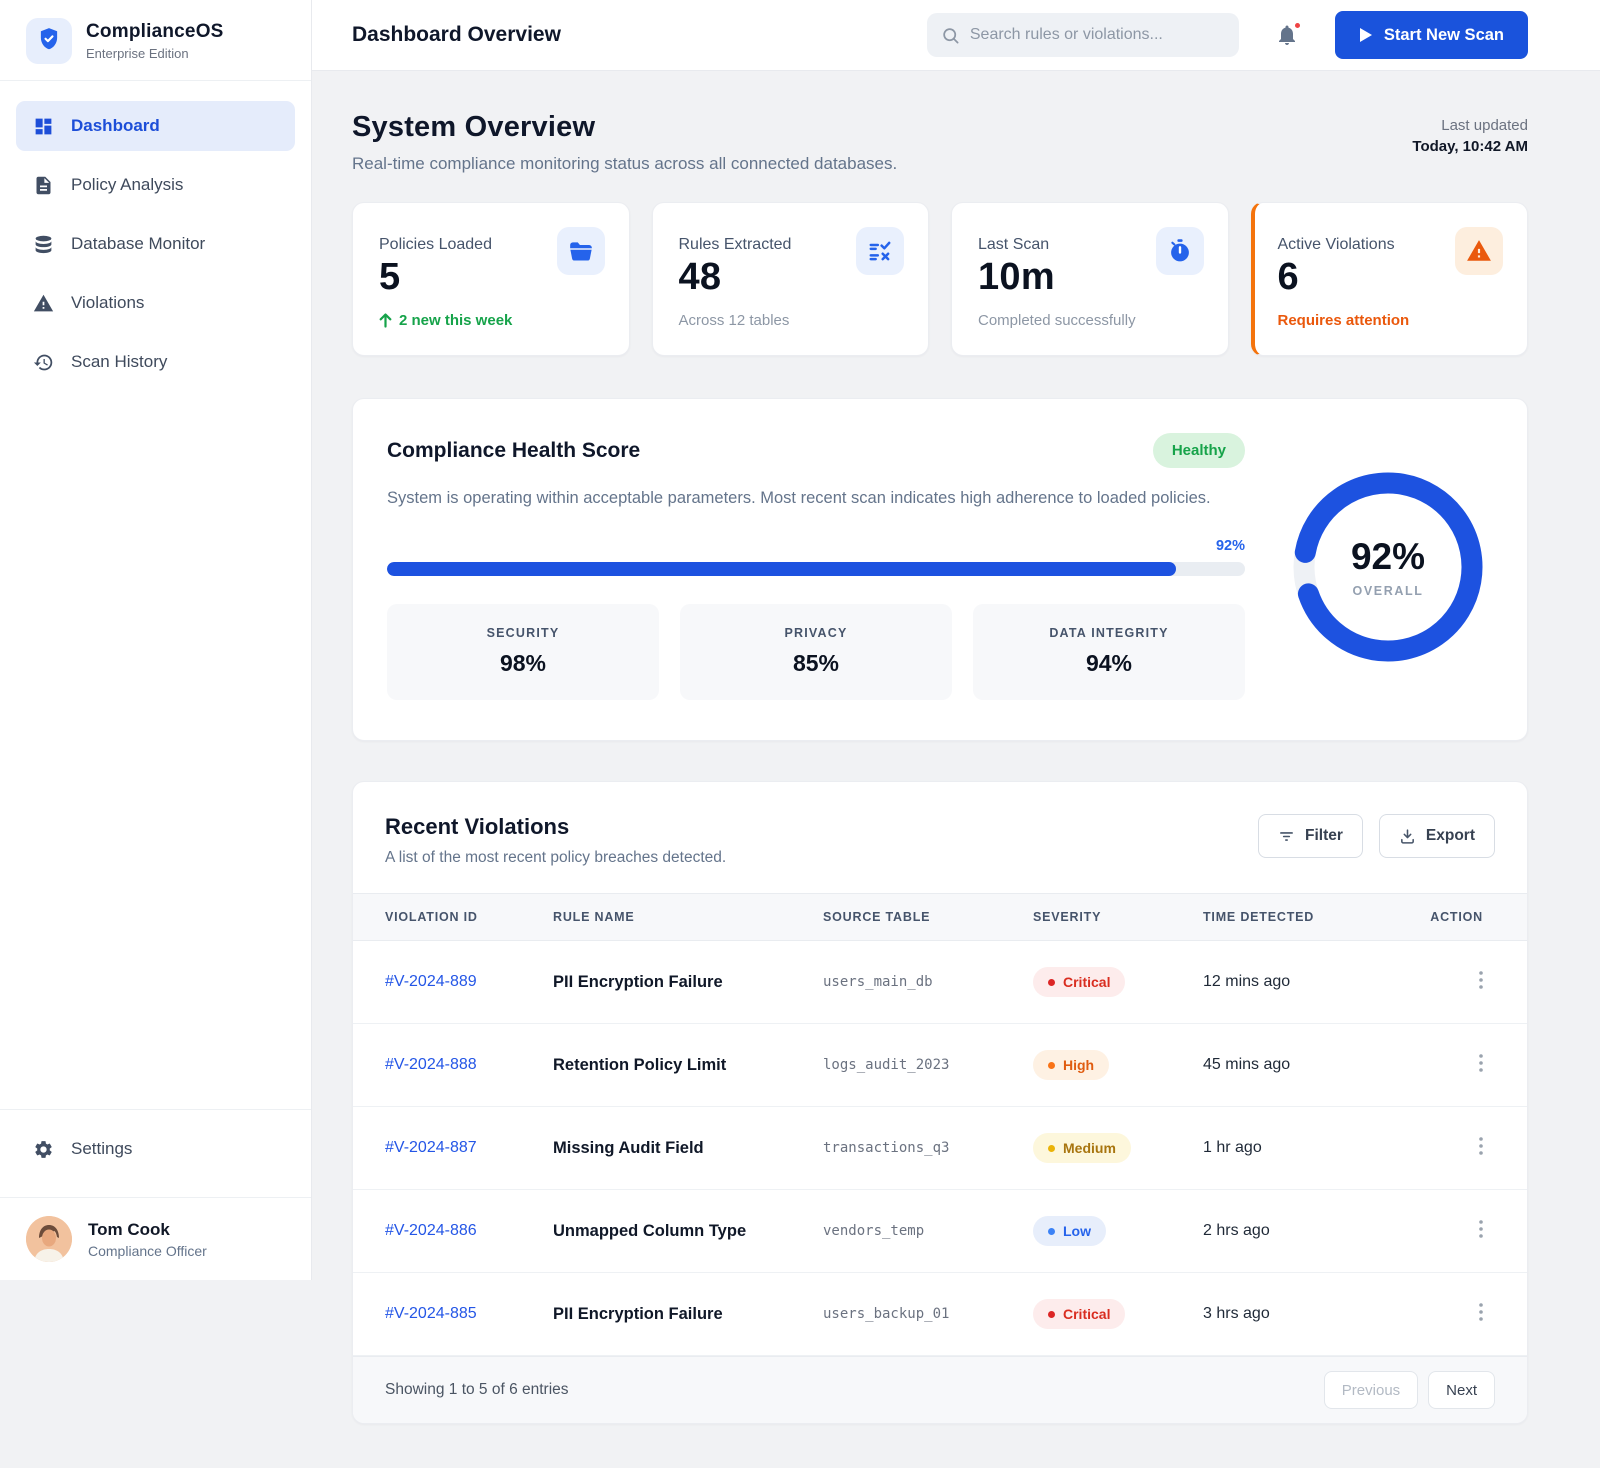  What do you see at coordinates (1089, 1148) in the screenshot?
I see `severity-label: Medium` at bounding box center [1089, 1148].